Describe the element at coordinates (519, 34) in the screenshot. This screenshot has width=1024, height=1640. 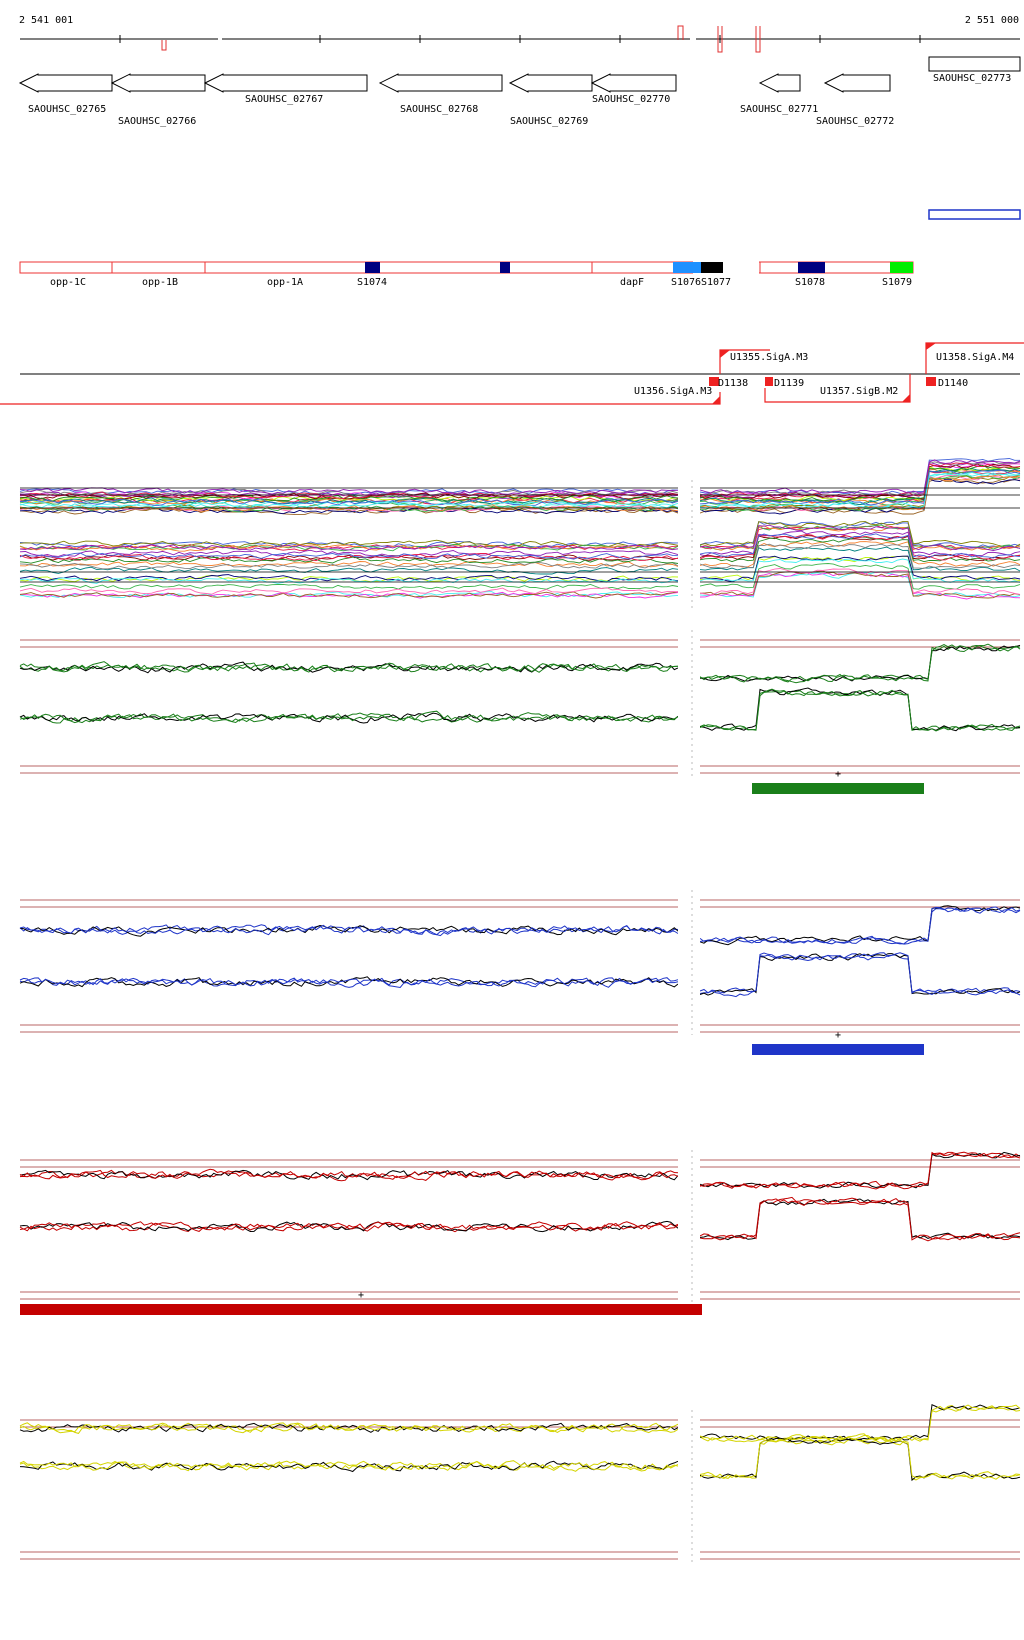
I see `coordinate-ruler: 2 541 001 2 551 000` at that location.